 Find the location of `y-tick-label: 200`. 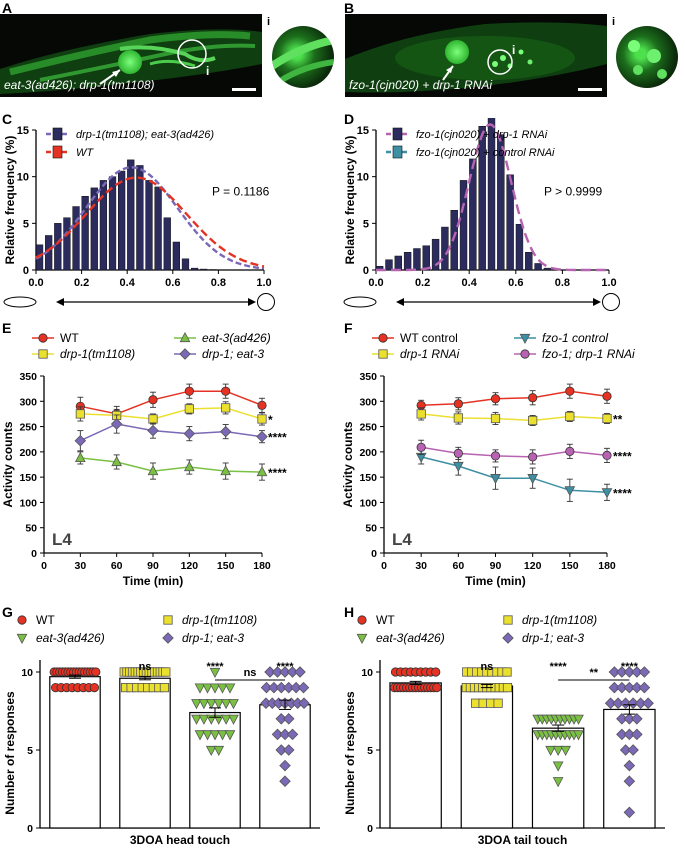

y-tick-label: 200 is located at coordinates (28, 453).